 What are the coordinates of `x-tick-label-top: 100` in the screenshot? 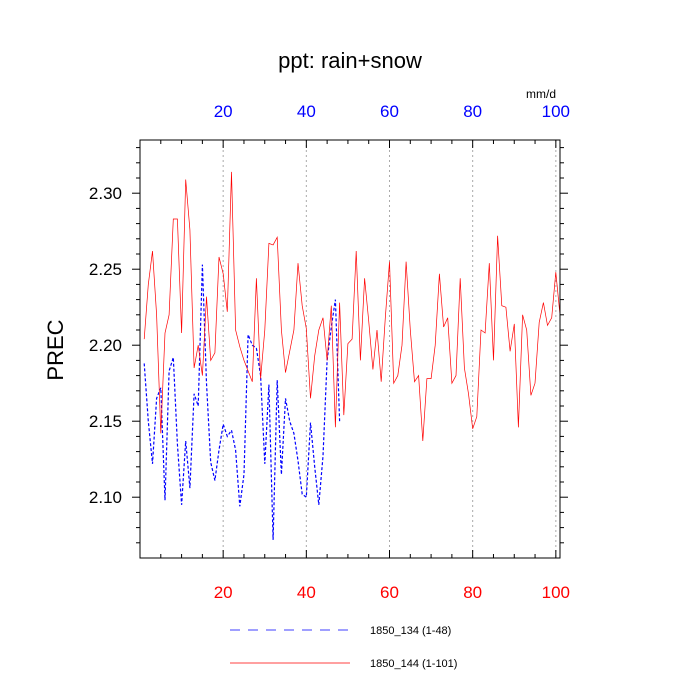 It's located at (556, 111).